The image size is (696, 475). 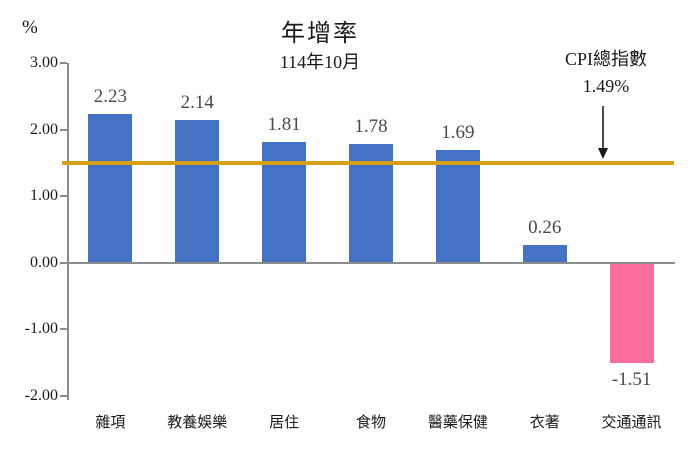 What do you see at coordinates (110, 188) in the screenshot?
I see `bar-雜項` at bounding box center [110, 188].